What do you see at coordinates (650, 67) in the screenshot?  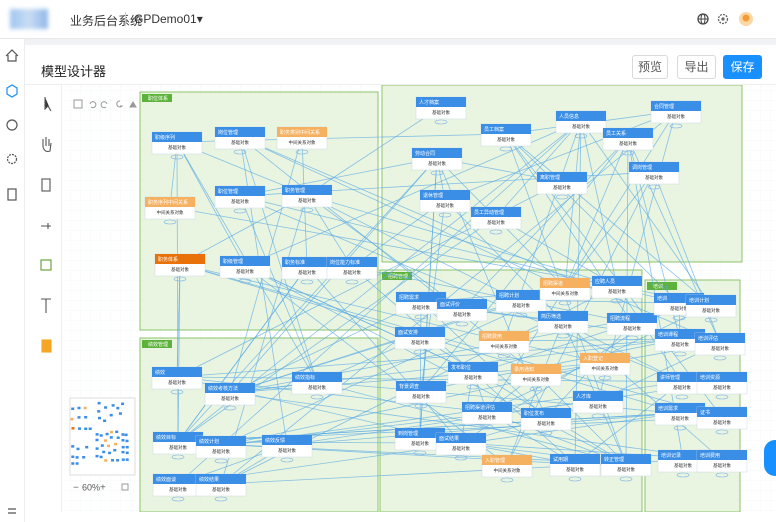 I see `preview-button: 预览` at bounding box center [650, 67].